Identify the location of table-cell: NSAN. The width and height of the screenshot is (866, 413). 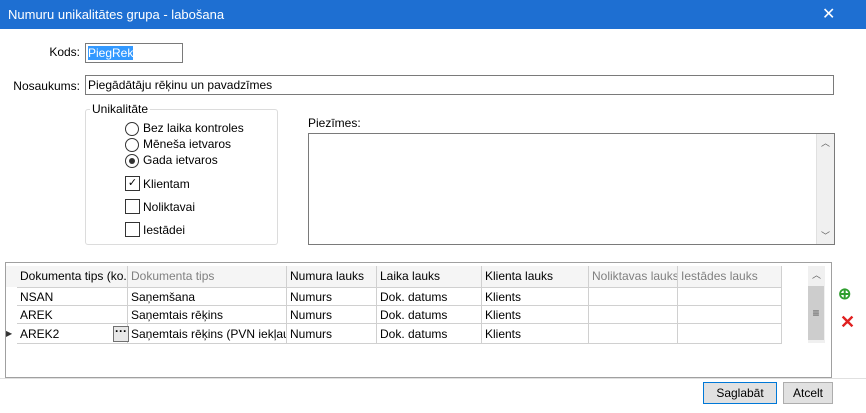
(72, 297).